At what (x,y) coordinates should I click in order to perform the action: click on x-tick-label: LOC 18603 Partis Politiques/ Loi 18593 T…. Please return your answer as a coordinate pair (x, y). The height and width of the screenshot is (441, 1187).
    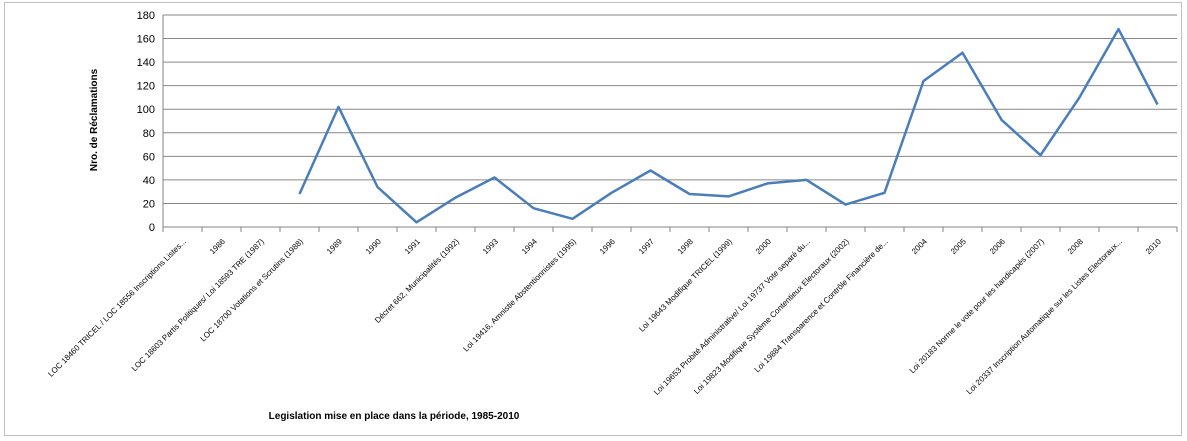
    Looking at the image, I should click on (198, 305).